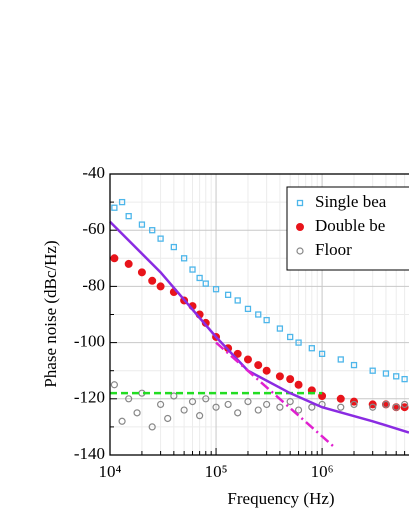  Describe the element at coordinates (351, 201) in the screenshot. I see `legend-label: Single bea` at that location.